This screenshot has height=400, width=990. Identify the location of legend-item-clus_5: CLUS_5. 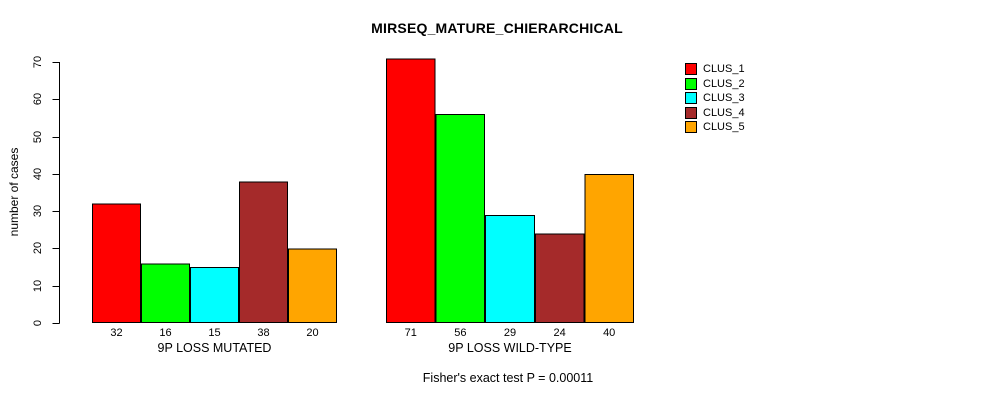
(715, 127).